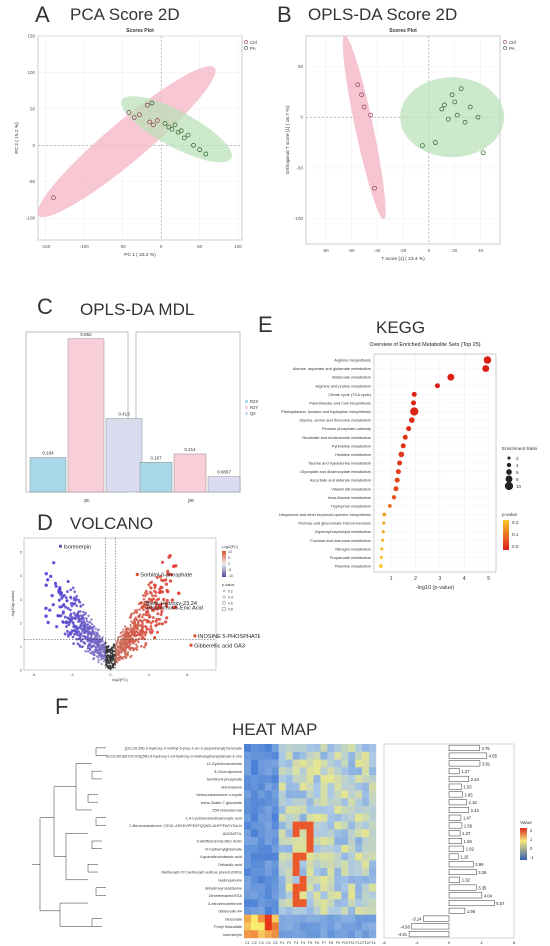 Image resolution: width=550 pixels, height=946 pixels. I want to click on x-tick-label: 20, so click(455, 250).